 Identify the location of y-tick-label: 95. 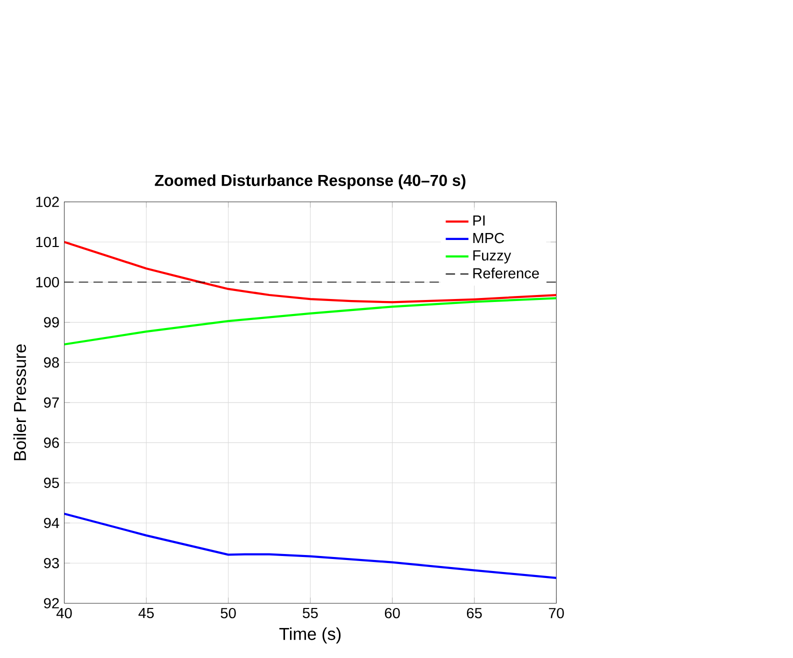
(51, 483).